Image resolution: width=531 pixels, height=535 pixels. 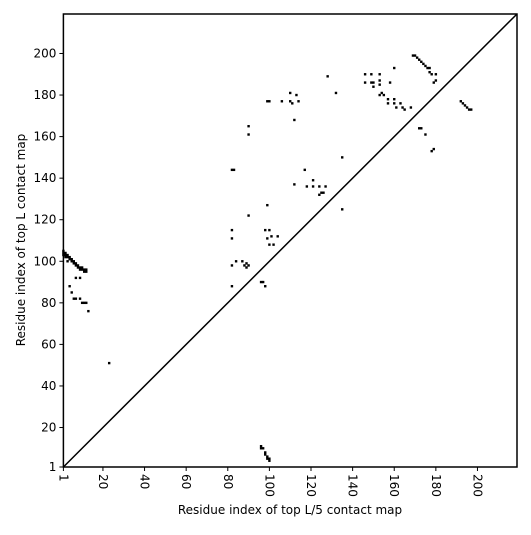 What do you see at coordinates (477, 485) in the screenshot?
I see `x-tick-label: 200` at bounding box center [477, 485].